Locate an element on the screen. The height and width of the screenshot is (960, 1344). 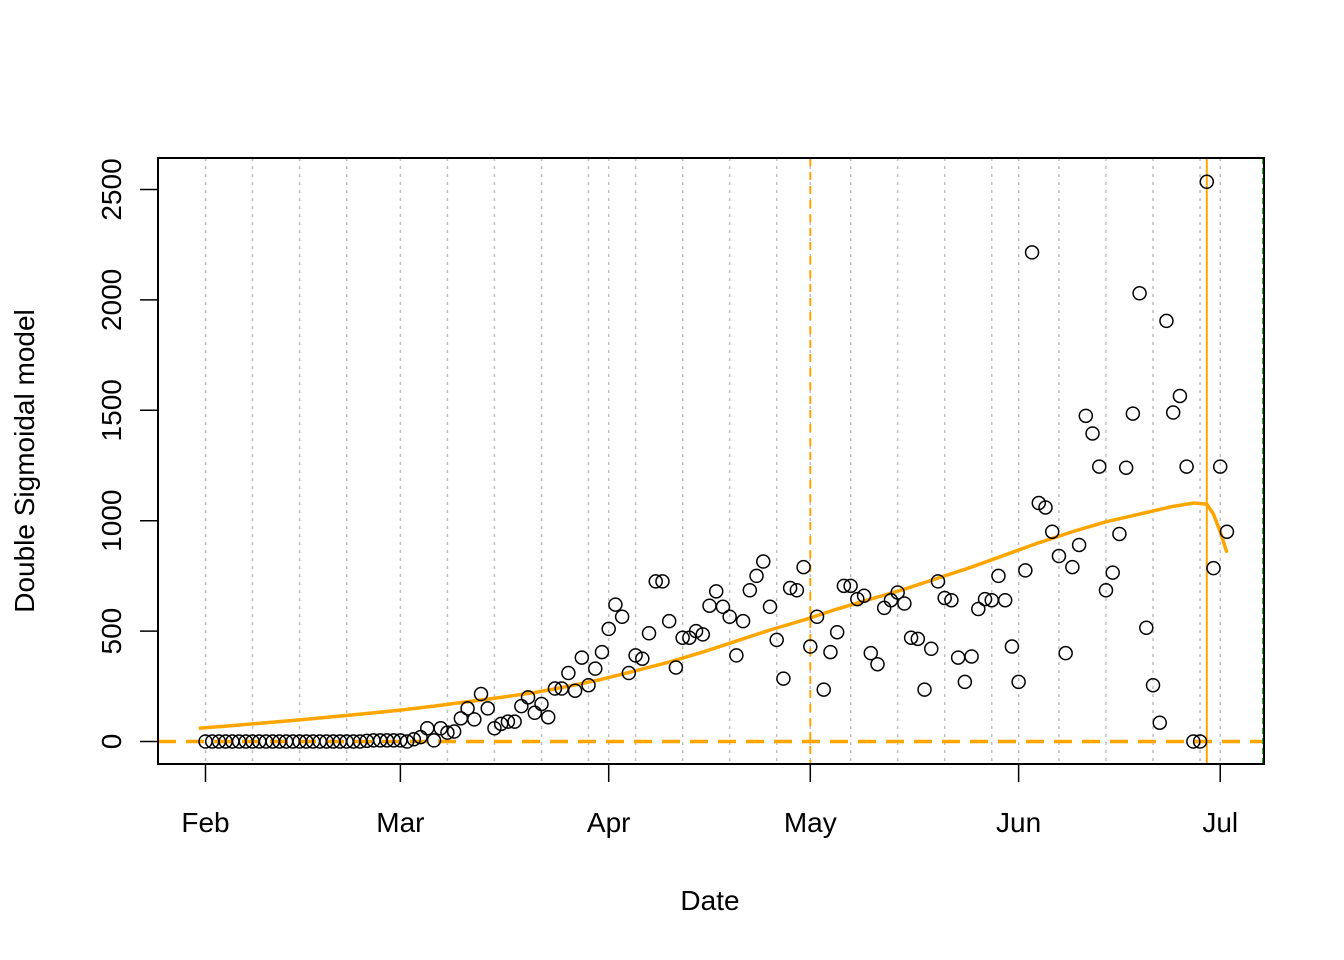
y-tick-label: 0 is located at coordinates (111, 742).